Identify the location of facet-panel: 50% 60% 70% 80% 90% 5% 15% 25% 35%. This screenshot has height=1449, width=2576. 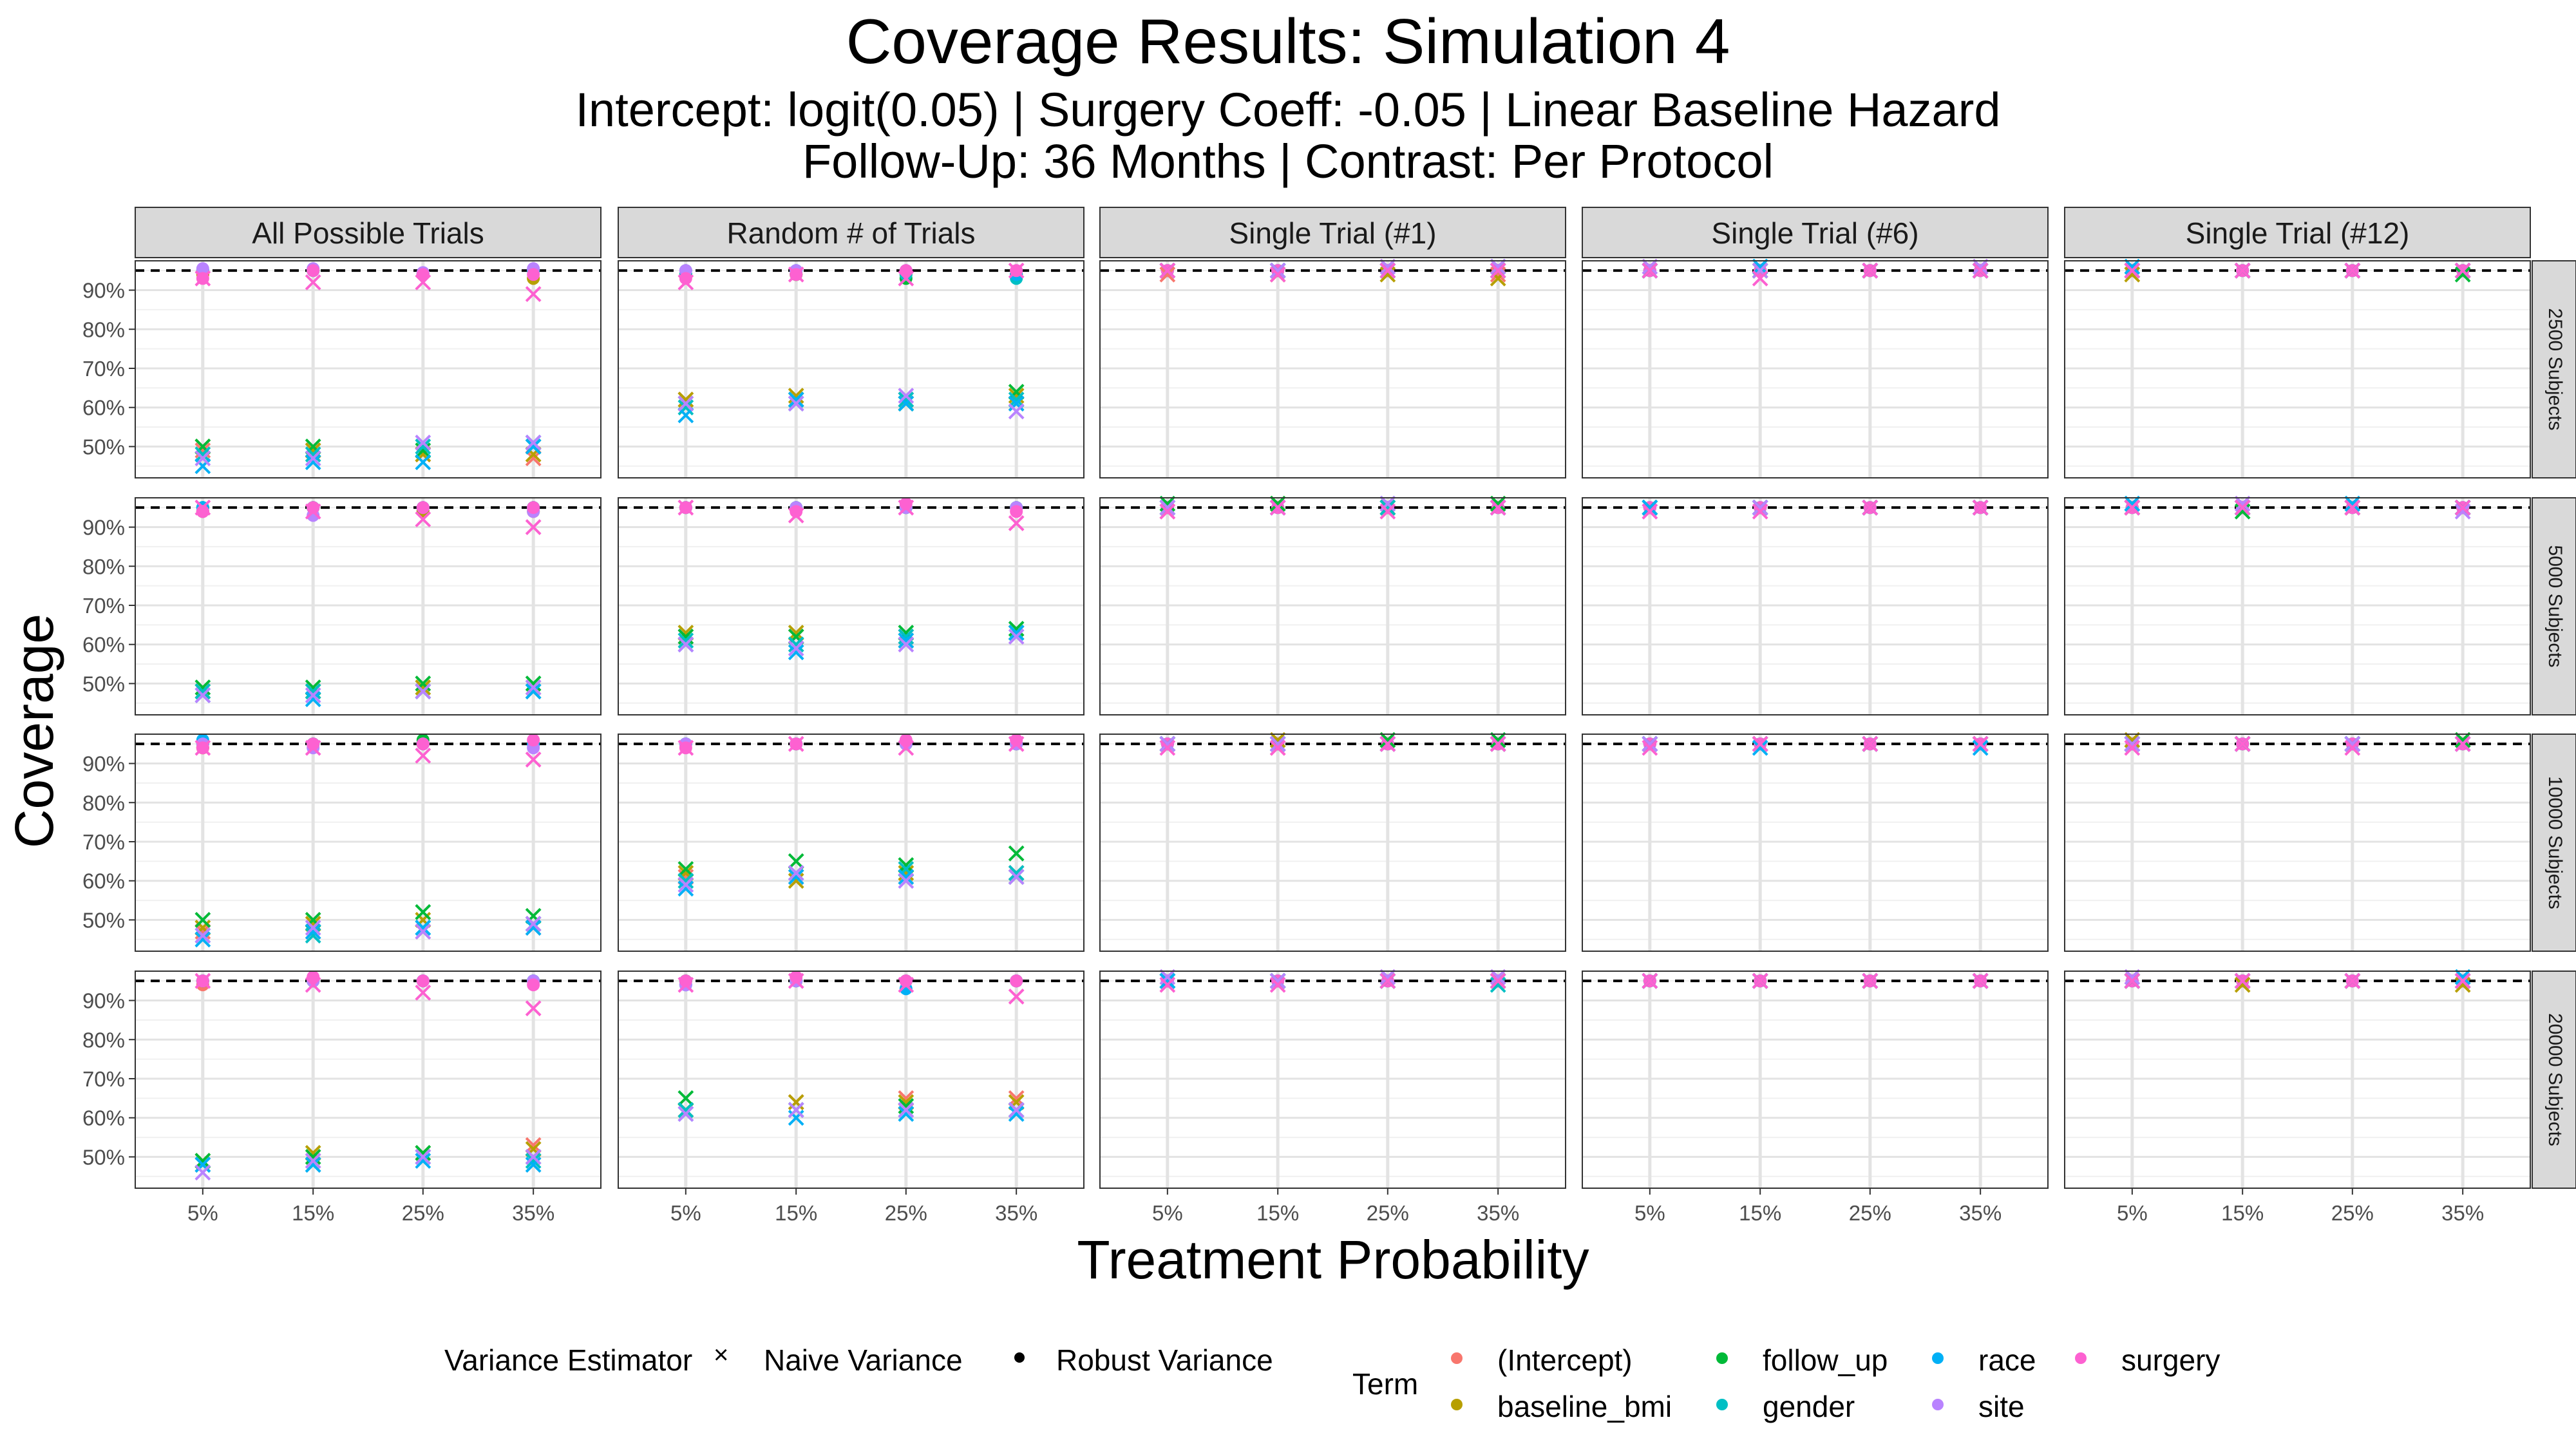
(341, 1098).